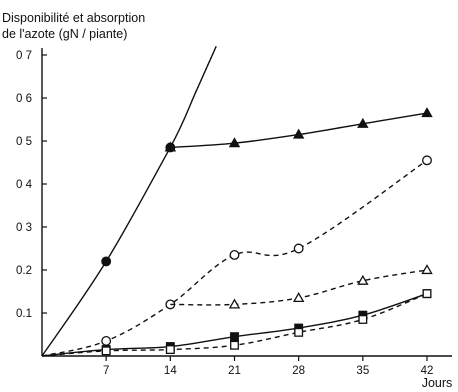 Image resolution: width=458 pixels, height=392 pixels. What do you see at coordinates (206, 69) in the screenshot?
I see `series-extension-dotted` at bounding box center [206, 69].